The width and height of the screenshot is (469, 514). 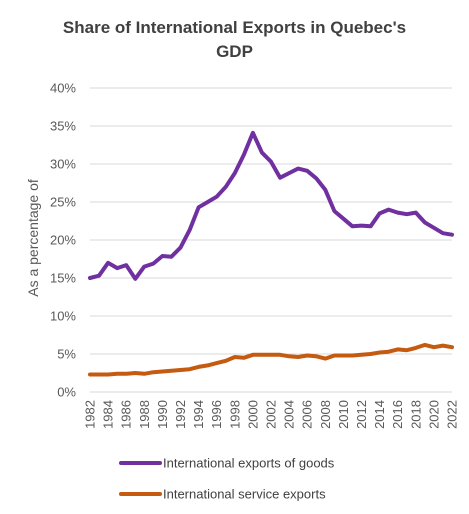 What do you see at coordinates (397, 414) in the screenshot?
I see `x-tick-label: 2016` at bounding box center [397, 414].